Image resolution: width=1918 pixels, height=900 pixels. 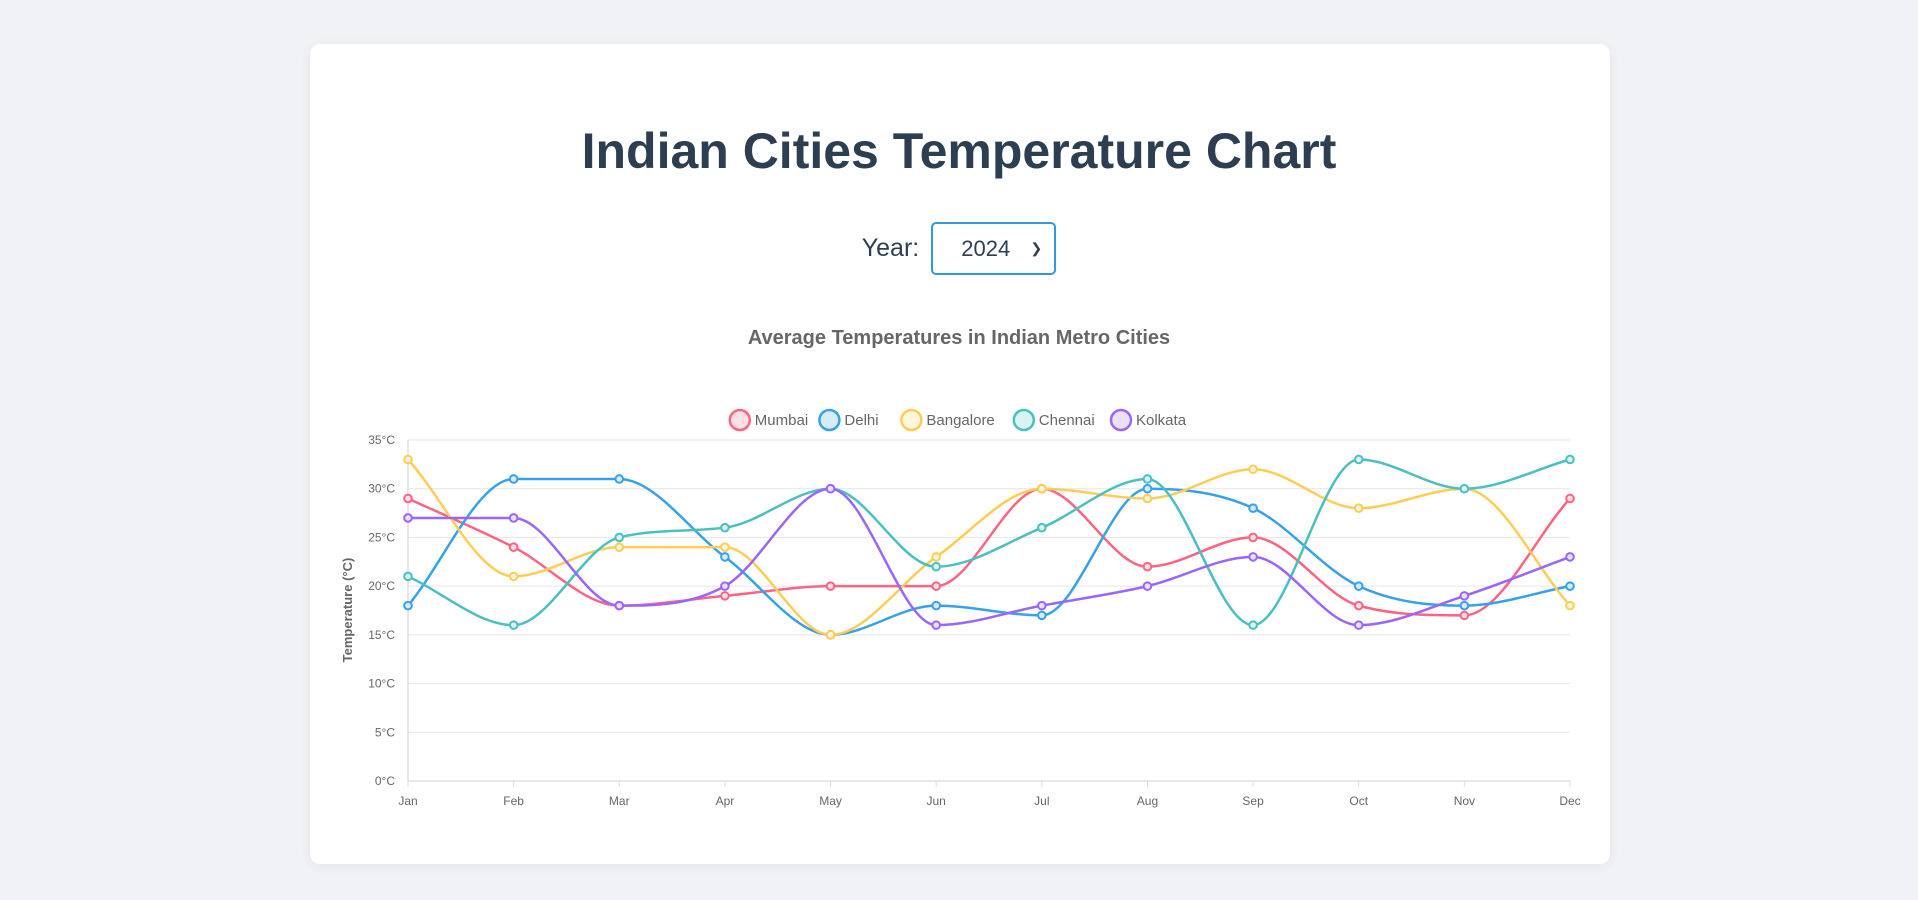 What do you see at coordinates (381, 489) in the screenshot?
I see `y-tick-label: 30°C` at bounding box center [381, 489].